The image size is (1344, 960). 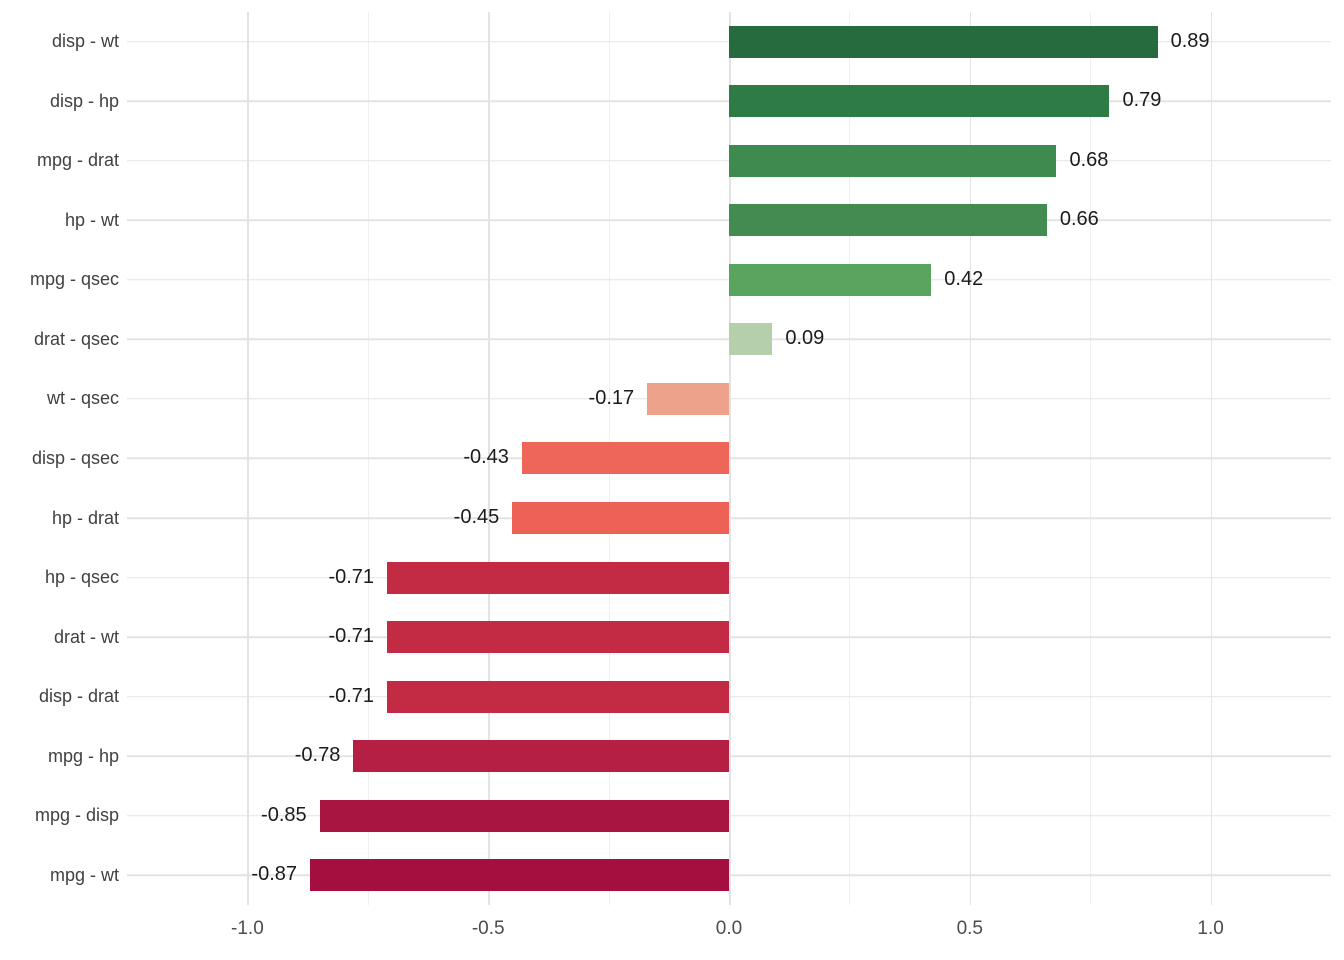 I want to click on y-axis-label: mpg - hp, so click(x=83, y=755).